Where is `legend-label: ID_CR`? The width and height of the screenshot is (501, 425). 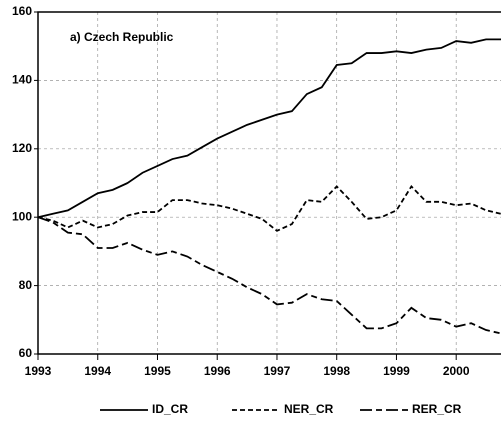
legend-label: ID_CR is located at coordinates (170, 409).